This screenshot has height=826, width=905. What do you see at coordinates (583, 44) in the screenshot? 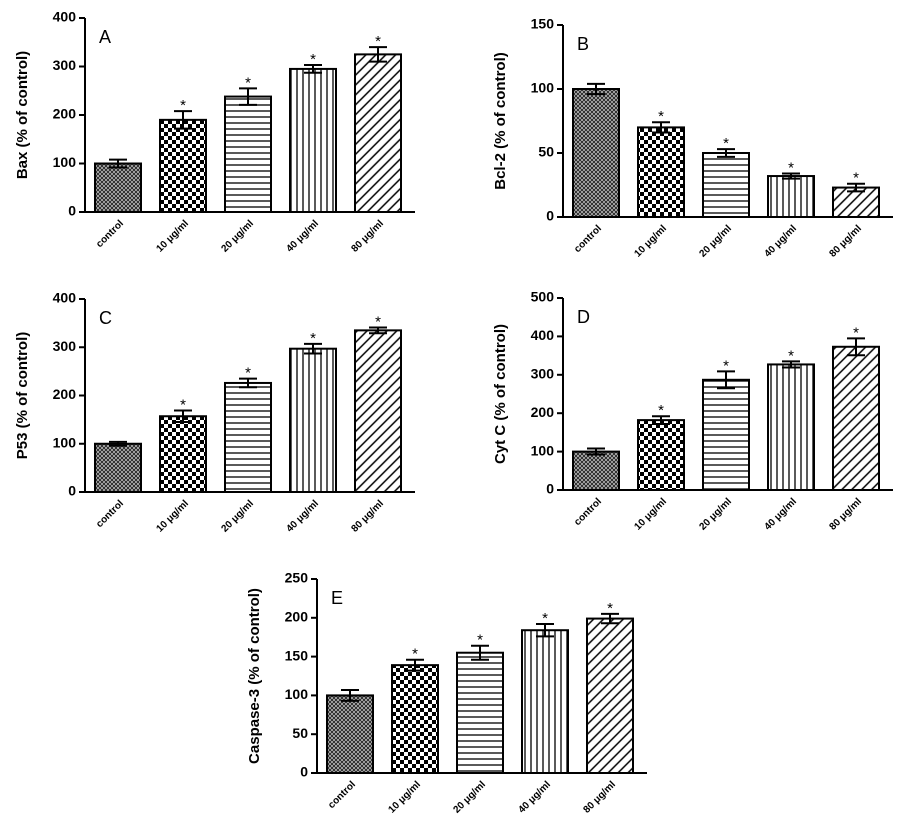
I see `panel-label: B` at bounding box center [583, 44].